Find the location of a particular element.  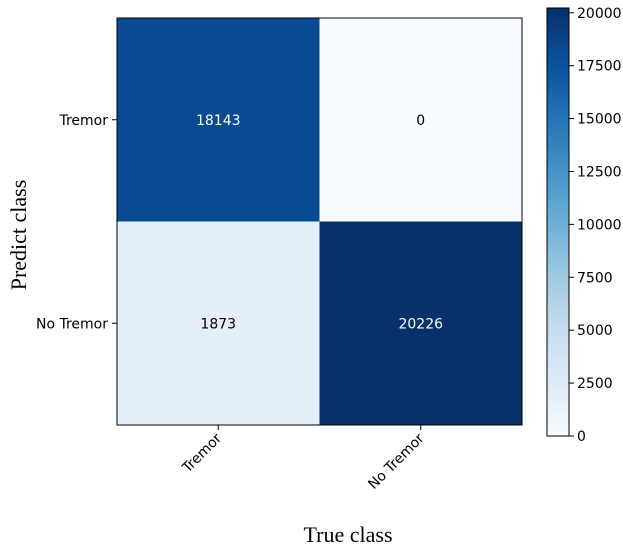

colorbar-tick-label: 17500 is located at coordinates (599, 67).